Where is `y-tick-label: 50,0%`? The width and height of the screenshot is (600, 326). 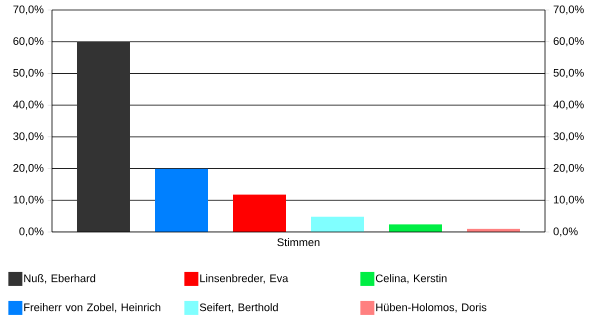 y-tick-label: 50,0% is located at coordinates (28, 73).